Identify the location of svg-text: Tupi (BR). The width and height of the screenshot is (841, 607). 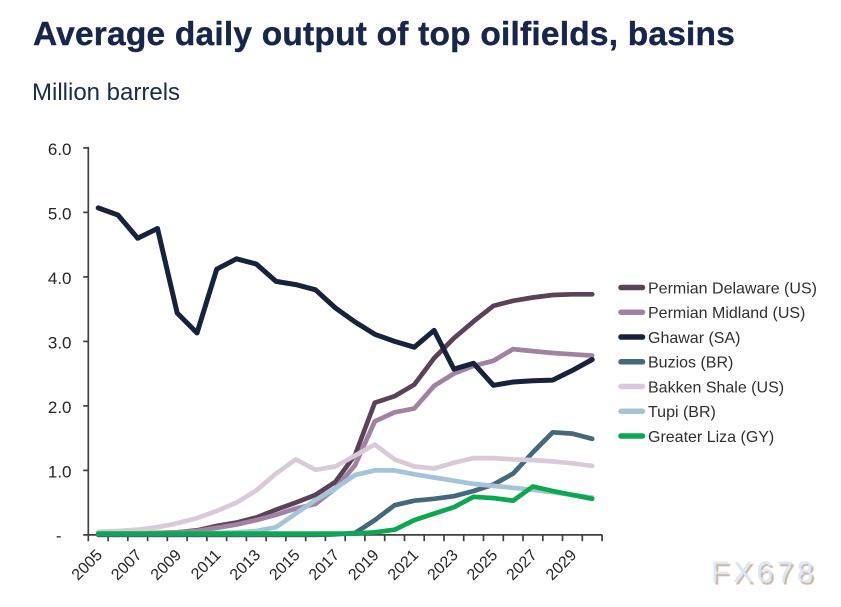
(682, 412).